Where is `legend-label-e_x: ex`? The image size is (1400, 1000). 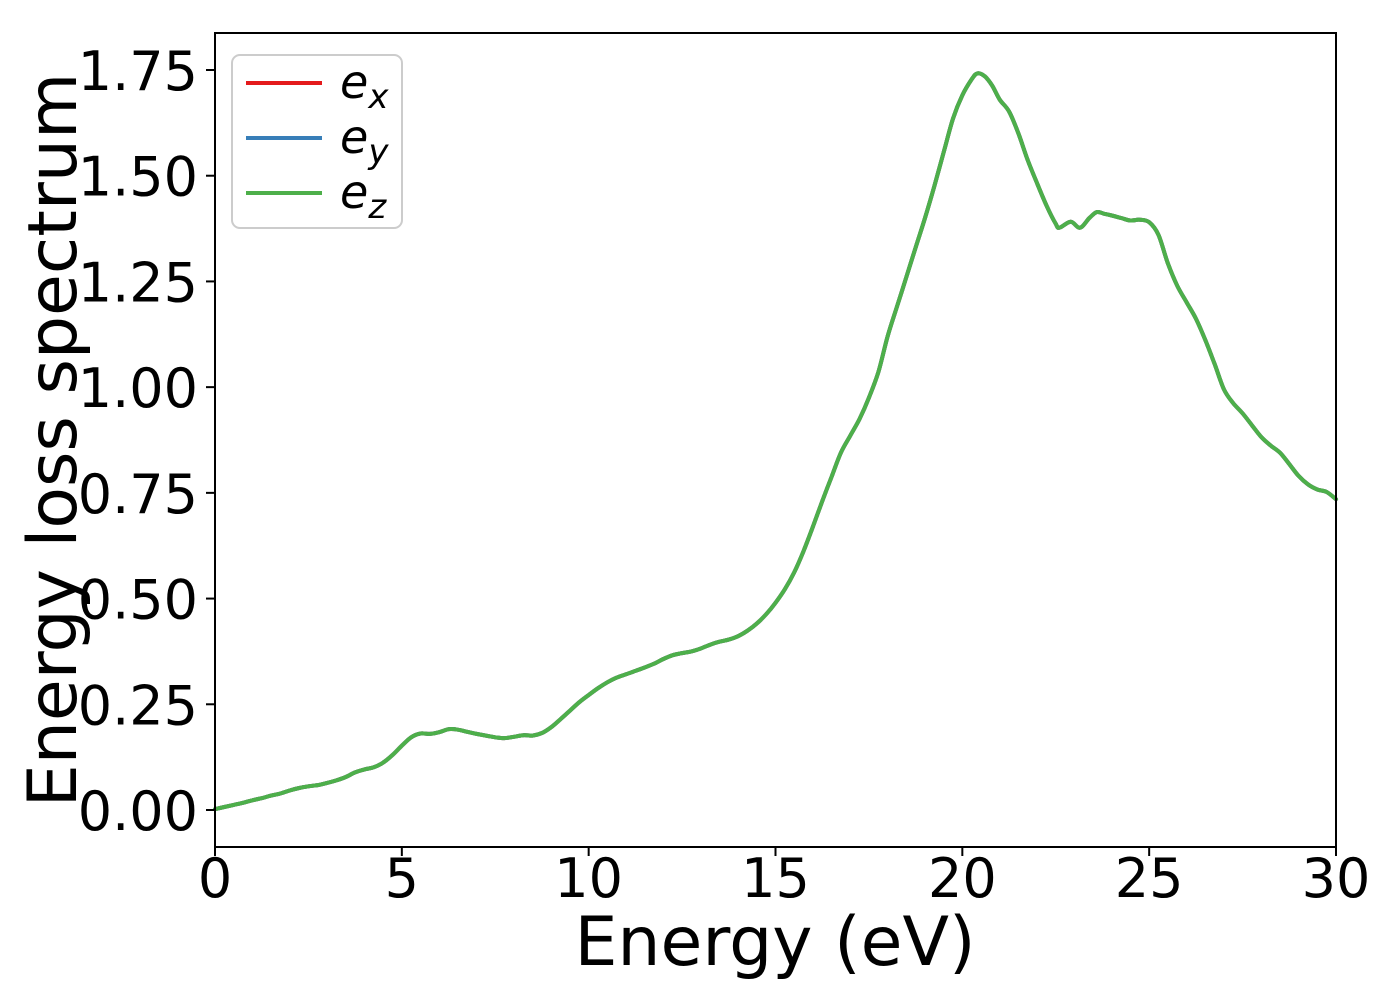 legend-label-e_x: ex is located at coordinates (364, 86).